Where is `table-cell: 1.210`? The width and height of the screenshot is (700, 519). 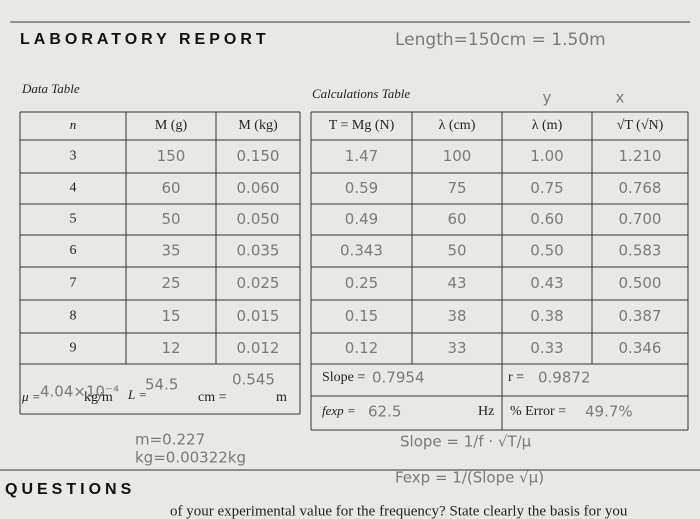
table-cell: 1.210 is located at coordinates (640, 156).